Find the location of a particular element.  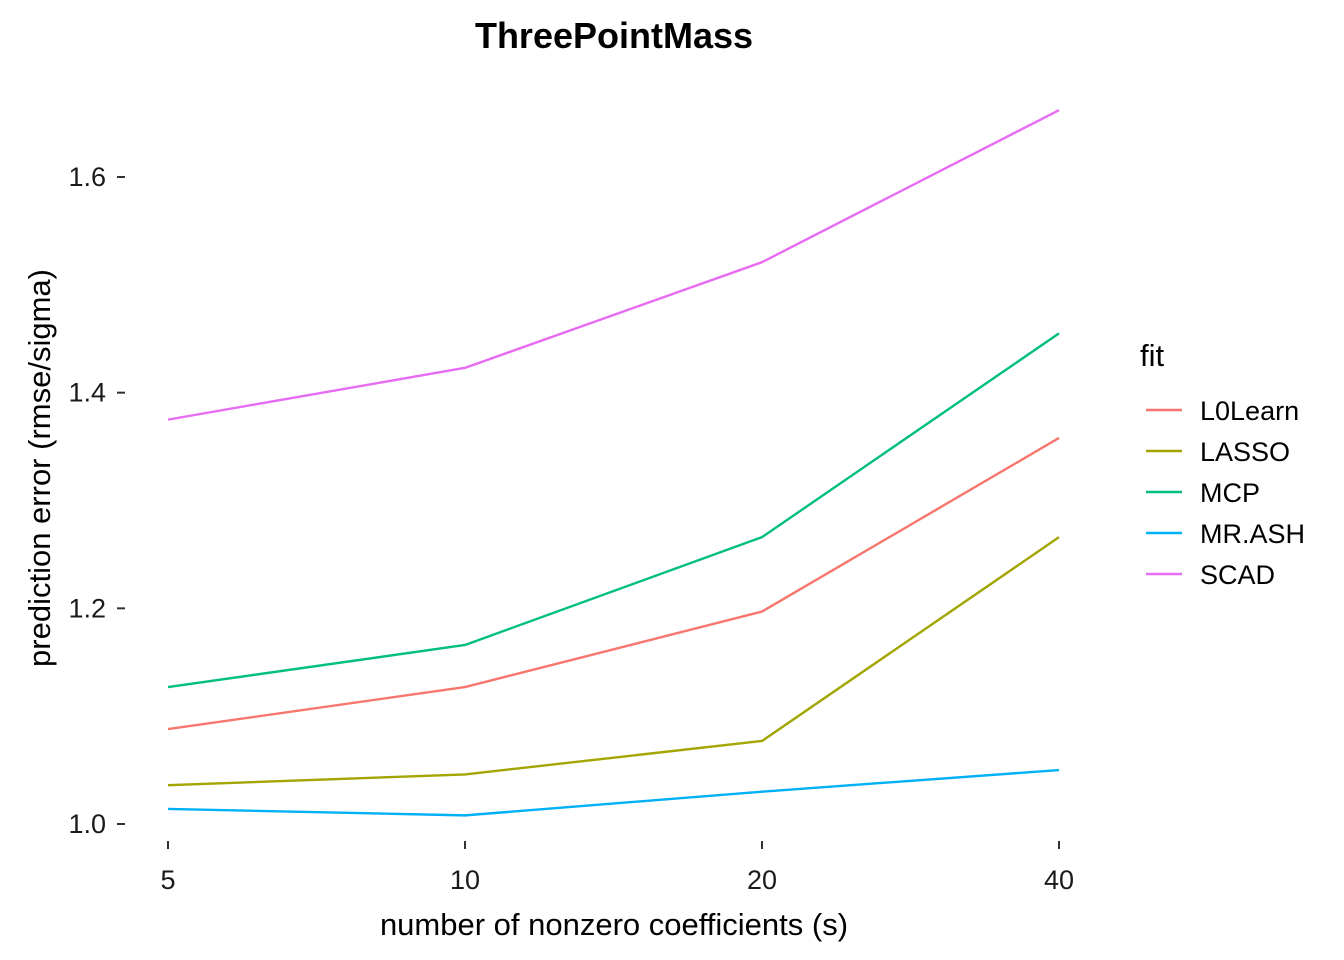

legend: fit L0Learn LASSO MCP MR.ASH SCAD is located at coordinates (1222, 464).